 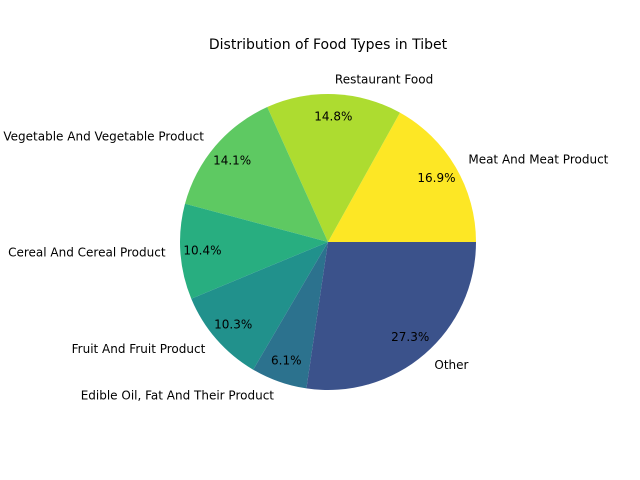 I want to click on slice-percent-vegetable-and-vegetable-product: 14.1%, so click(x=232, y=161).